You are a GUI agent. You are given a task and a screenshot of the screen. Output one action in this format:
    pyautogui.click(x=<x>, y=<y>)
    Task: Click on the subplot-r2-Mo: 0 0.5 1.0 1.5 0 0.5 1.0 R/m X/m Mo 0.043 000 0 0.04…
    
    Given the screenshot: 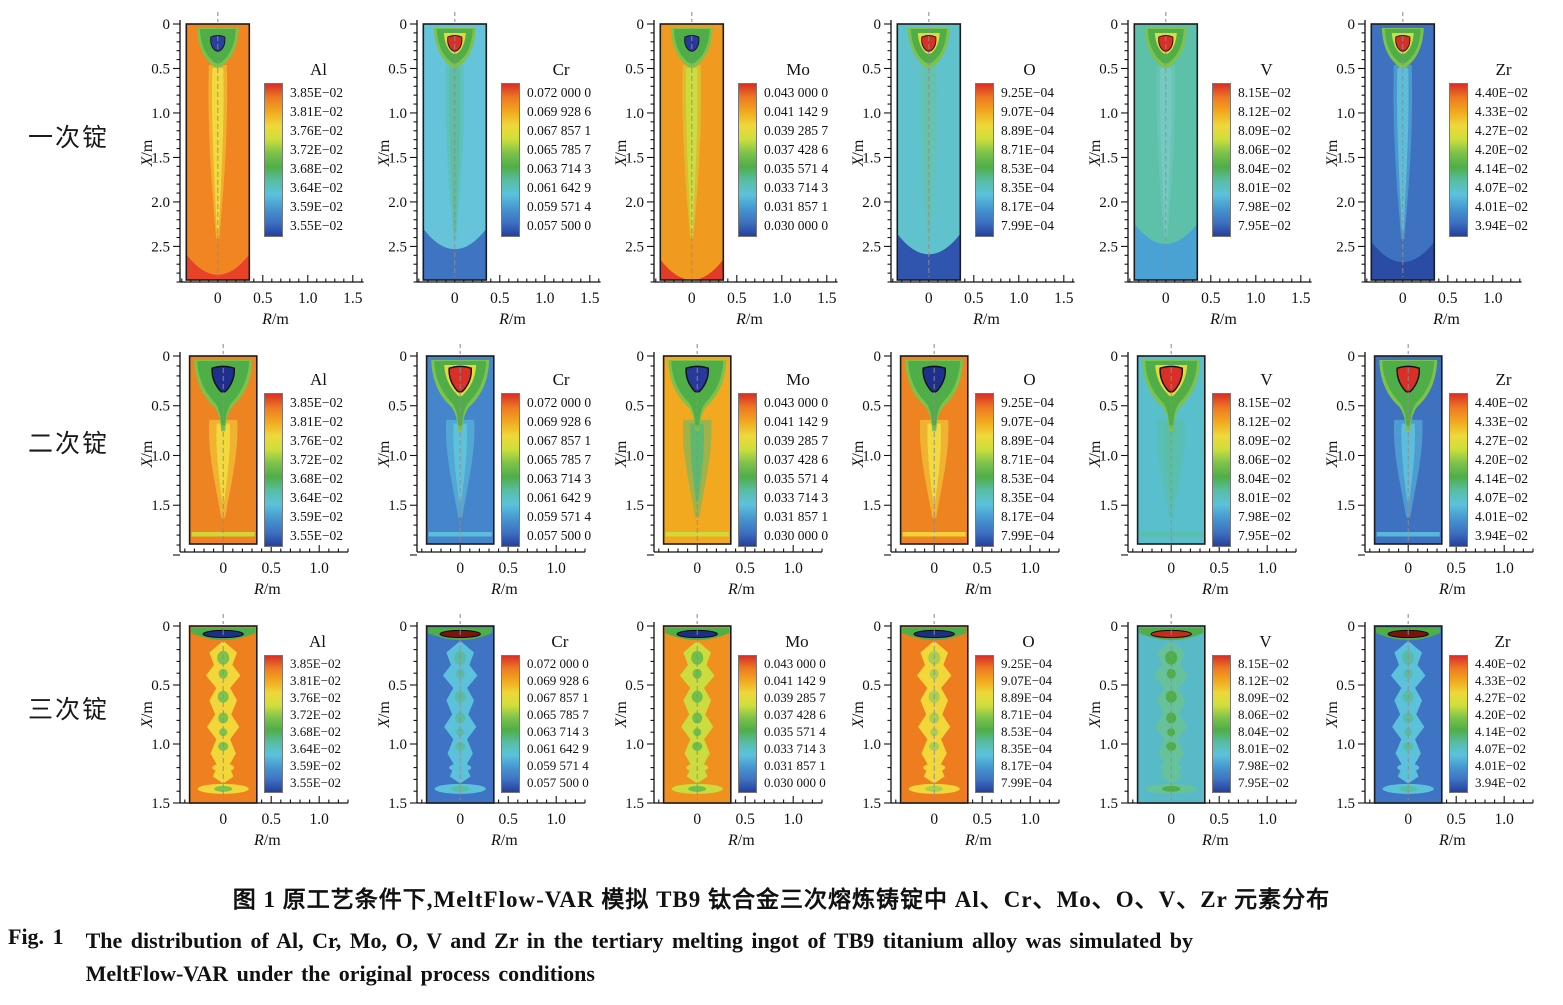 What is the action you would take?
    pyautogui.click(x=732, y=477)
    